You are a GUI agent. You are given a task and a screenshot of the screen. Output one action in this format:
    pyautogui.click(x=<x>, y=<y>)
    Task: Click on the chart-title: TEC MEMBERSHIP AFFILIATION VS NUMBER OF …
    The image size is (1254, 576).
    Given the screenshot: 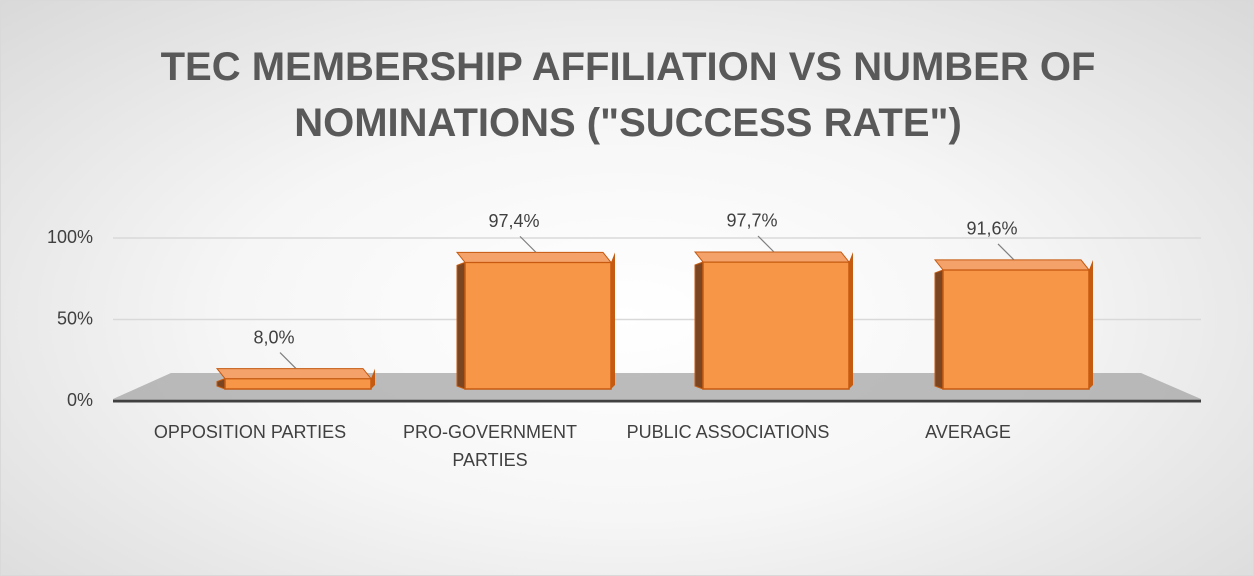 What is the action you would take?
    pyautogui.click(x=628, y=95)
    